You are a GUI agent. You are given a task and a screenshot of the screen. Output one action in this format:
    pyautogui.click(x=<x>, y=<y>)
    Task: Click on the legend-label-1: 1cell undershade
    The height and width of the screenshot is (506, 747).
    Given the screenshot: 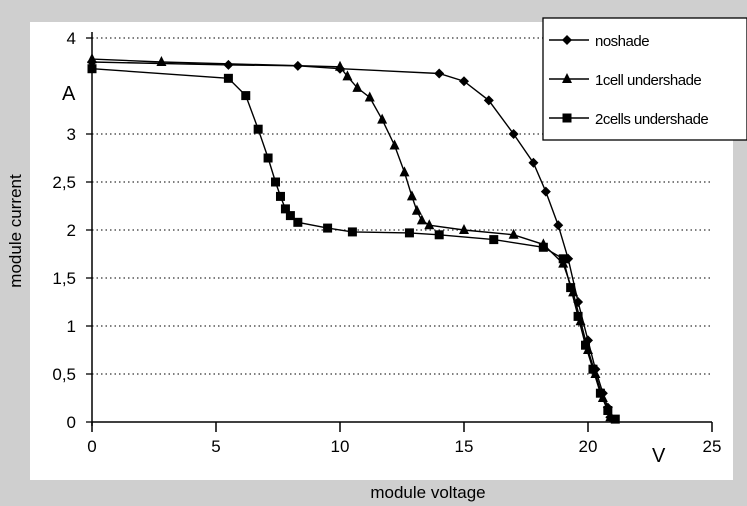 What is the action you would take?
    pyautogui.click(x=648, y=80)
    